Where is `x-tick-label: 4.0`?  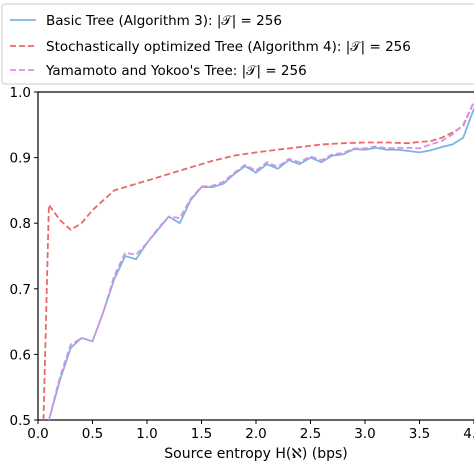 x-tick-label: 4.0 is located at coordinates (468, 434).